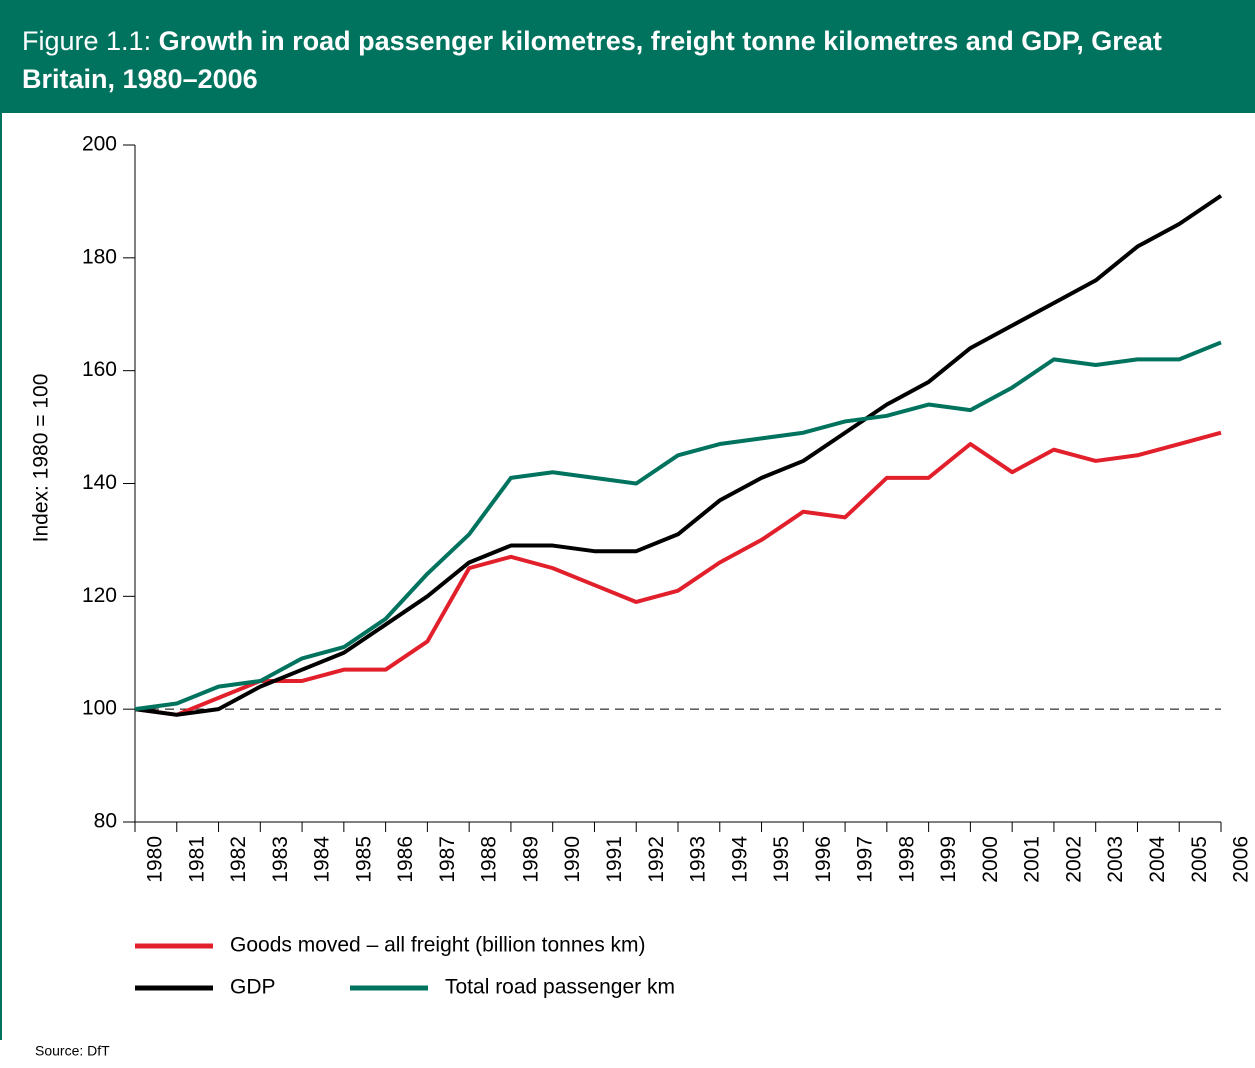  Describe the element at coordinates (489, 859) in the screenshot. I see `x-tick-label: 1988` at that location.